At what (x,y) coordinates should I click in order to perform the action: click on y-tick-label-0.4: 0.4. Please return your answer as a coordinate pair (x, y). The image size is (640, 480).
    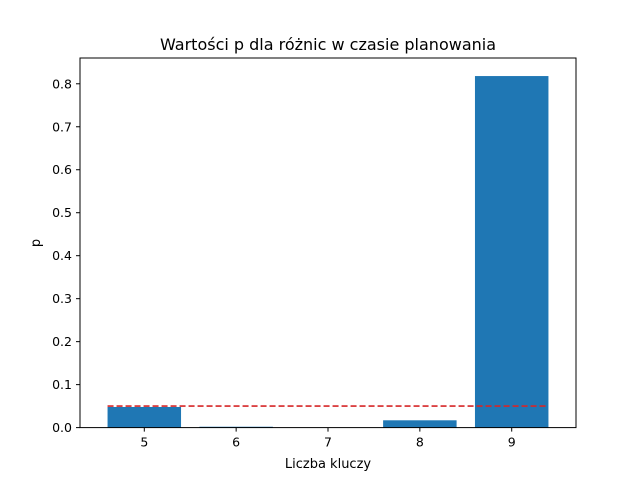
    Looking at the image, I should click on (62, 255).